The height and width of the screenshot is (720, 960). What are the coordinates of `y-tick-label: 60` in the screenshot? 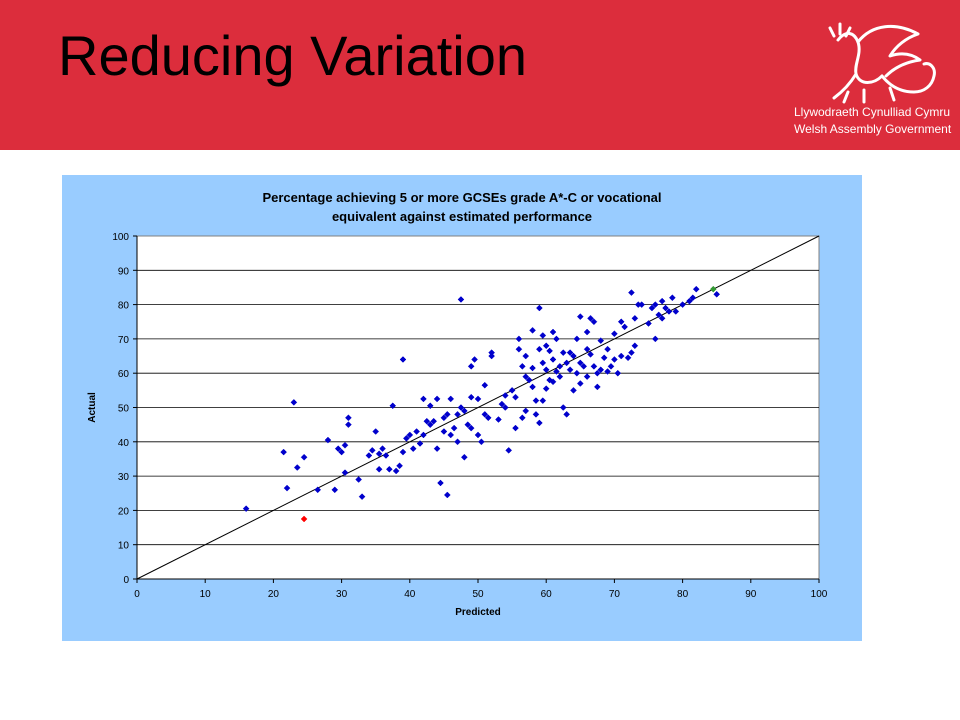 It's located at (124, 374).